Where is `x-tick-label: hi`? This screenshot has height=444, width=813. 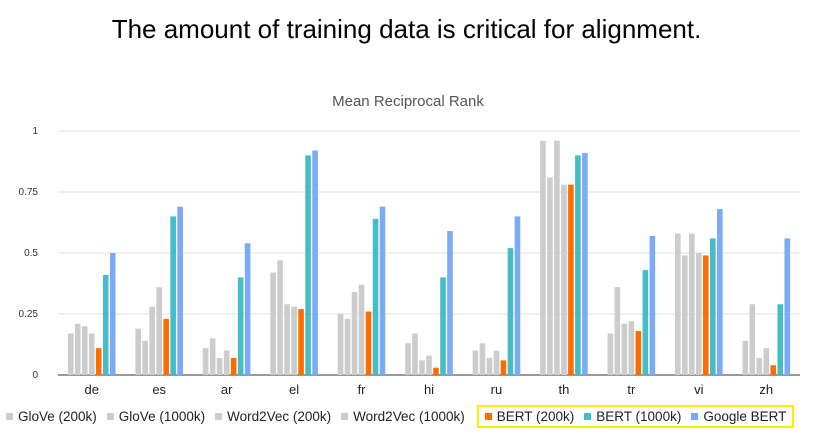
x-tick-label: hi is located at coordinates (429, 389).